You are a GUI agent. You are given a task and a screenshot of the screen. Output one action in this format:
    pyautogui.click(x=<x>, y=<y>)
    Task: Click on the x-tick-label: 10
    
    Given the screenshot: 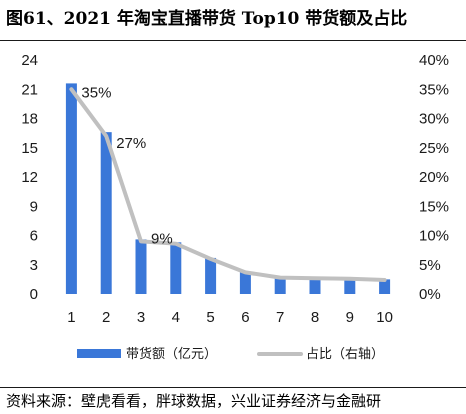 What is the action you would take?
    pyautogui.click(x=384, y=317)
    